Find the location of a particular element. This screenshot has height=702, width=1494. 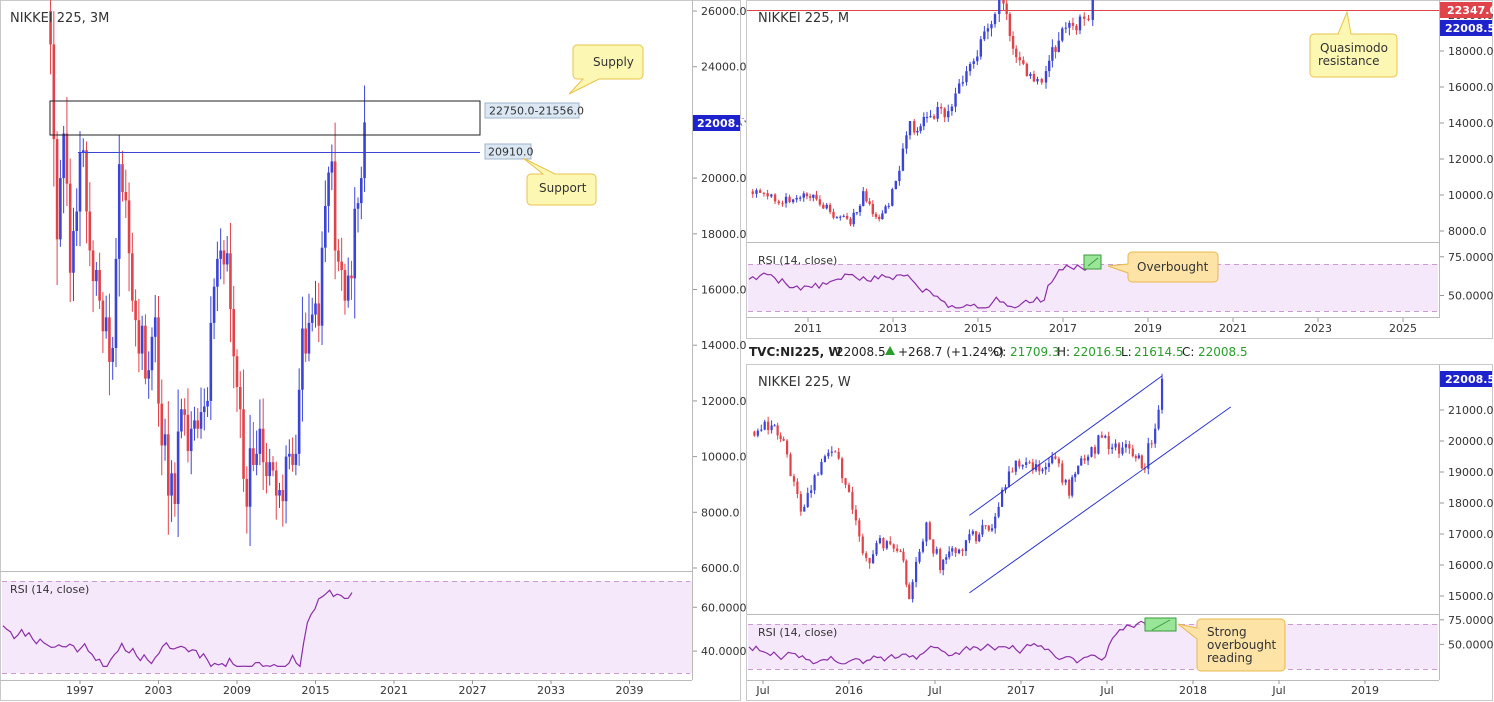

strong-overbought-callout-bubble is located at coordinates (1231, 645).